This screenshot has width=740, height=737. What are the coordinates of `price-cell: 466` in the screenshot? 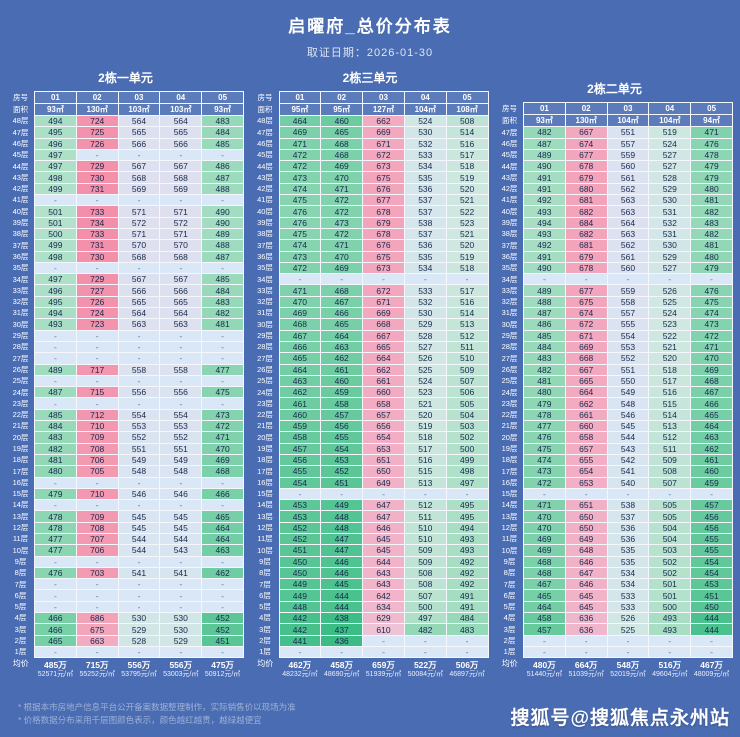 It's located at (222, 494).